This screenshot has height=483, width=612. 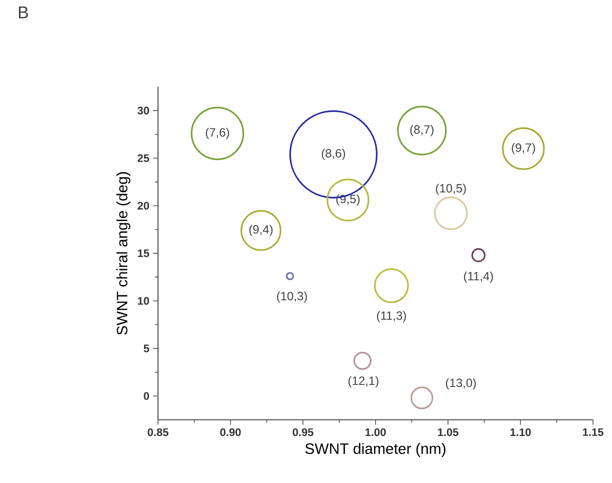 What do you see at coordinates (422, 130) in the screenshot?
I see `annotation: (8,7)` at bounding box center [422, 130].